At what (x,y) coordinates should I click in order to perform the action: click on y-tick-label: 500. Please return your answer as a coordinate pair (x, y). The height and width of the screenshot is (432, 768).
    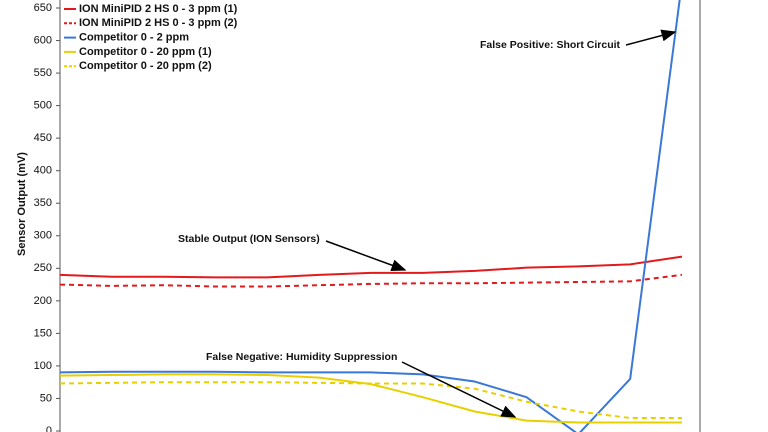
    Looking at the image, I should click on (43, 106).